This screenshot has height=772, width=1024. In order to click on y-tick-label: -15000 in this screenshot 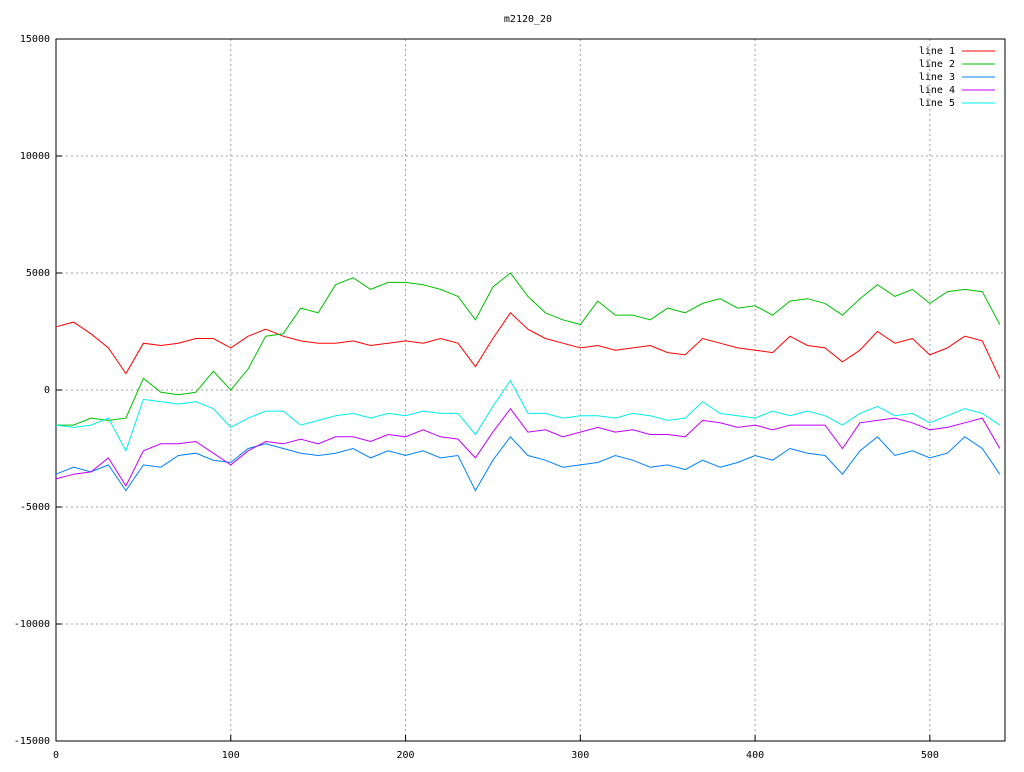, I will do `click(32, 741)`.